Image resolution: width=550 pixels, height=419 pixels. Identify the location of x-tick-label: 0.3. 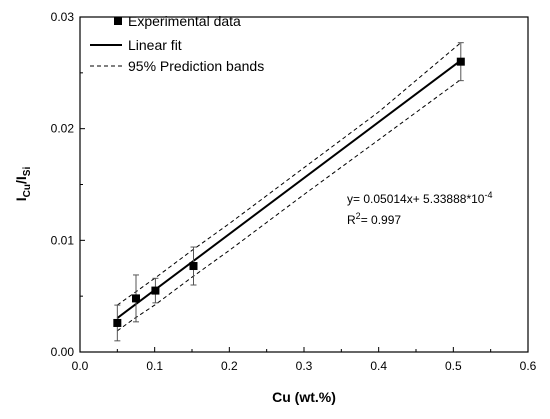
(304, 366).